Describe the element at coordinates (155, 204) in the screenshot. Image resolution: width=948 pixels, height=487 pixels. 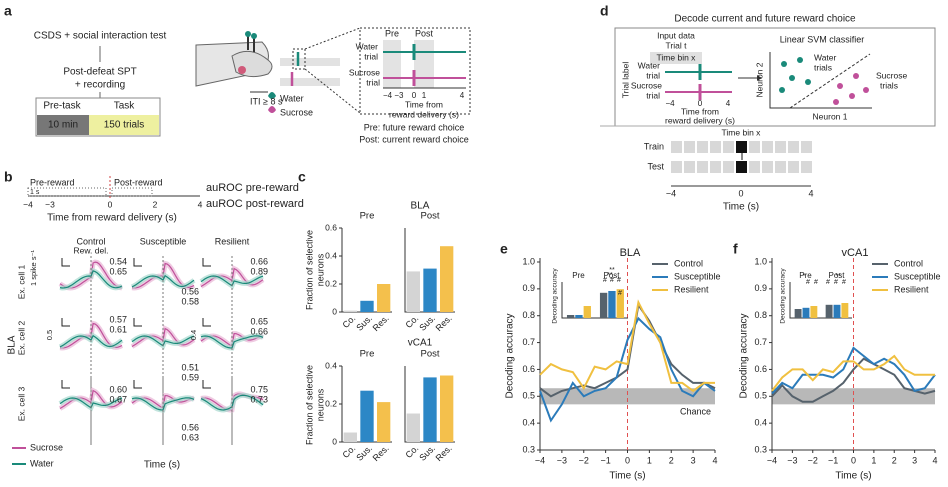
I see `label: 2` at that location.